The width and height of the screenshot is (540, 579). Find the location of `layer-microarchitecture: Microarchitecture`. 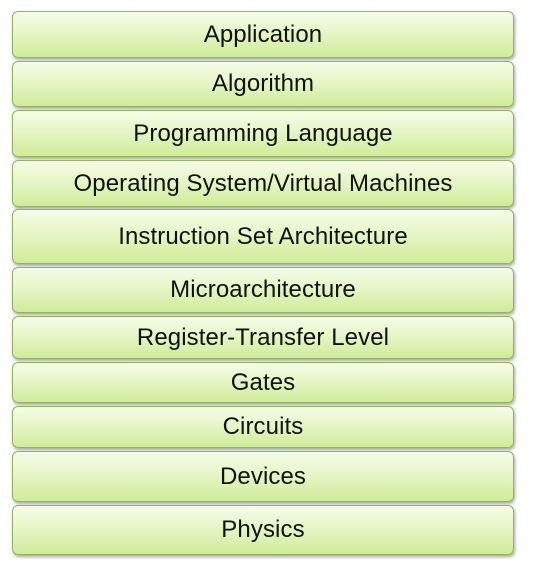

layer-microarchitecture: Microarchitecture is located at coordinates (263, 290).